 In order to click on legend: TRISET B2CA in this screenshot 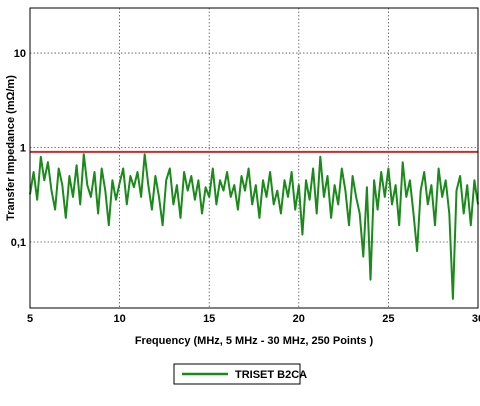, I will do `click(240, 374)`.